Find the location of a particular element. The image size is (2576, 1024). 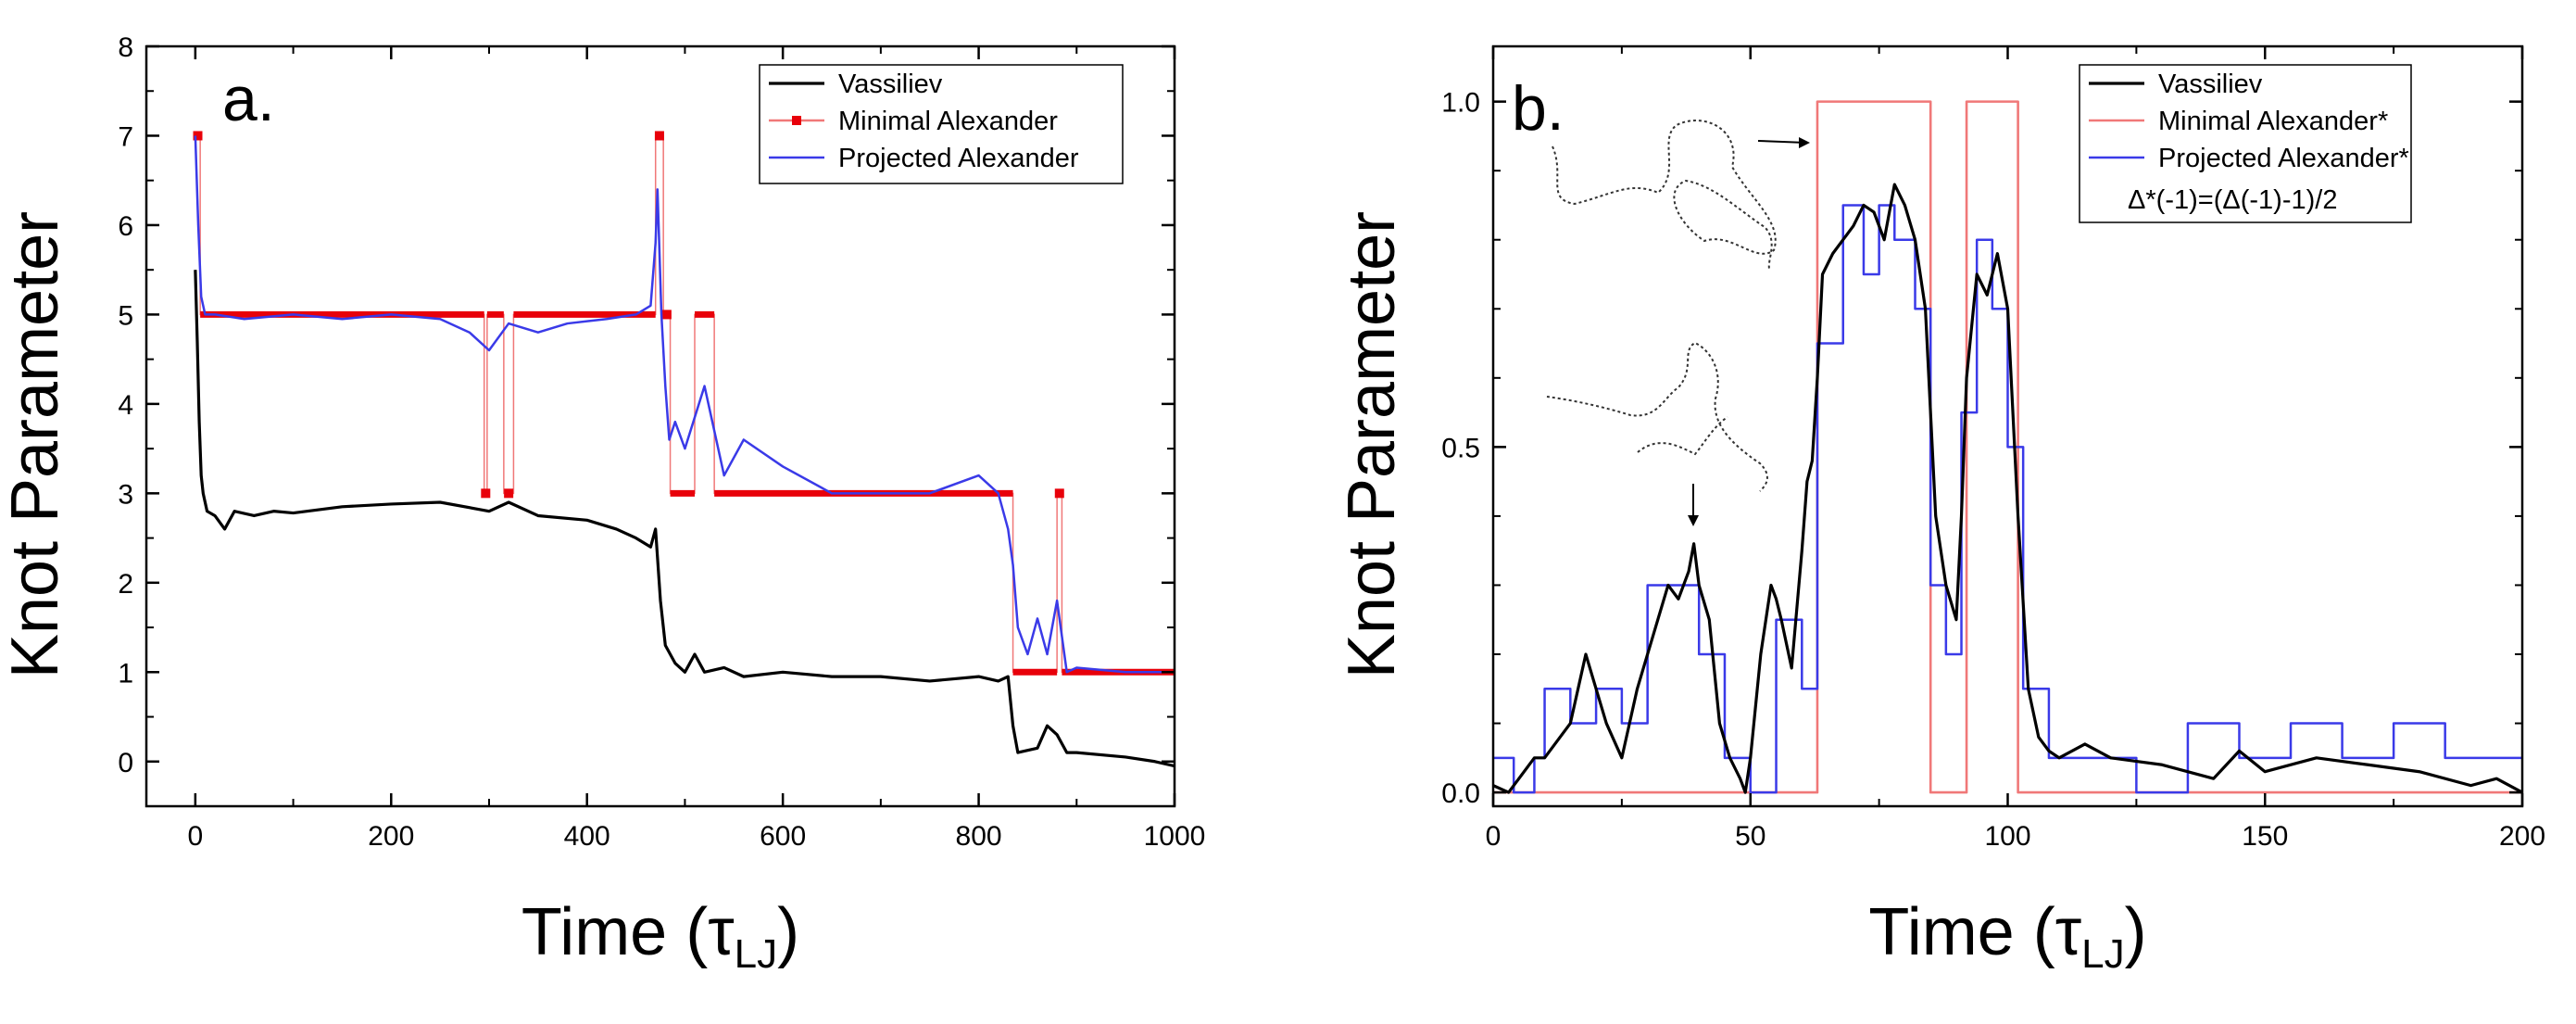

x-tick-label: 800 is located at coordinates (979, 836).